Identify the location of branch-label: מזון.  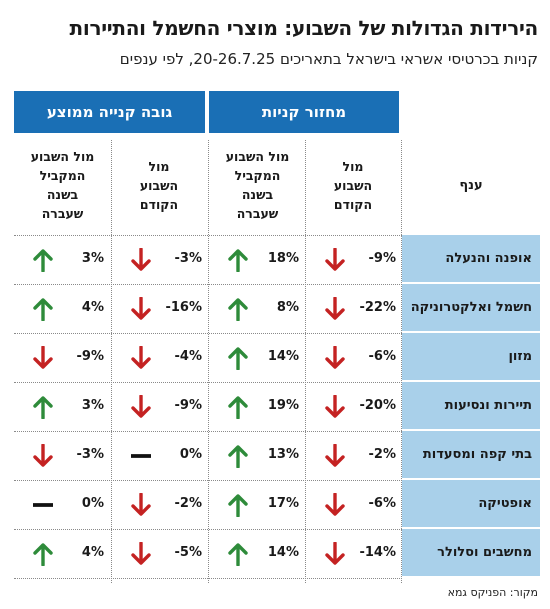
(471, 356).